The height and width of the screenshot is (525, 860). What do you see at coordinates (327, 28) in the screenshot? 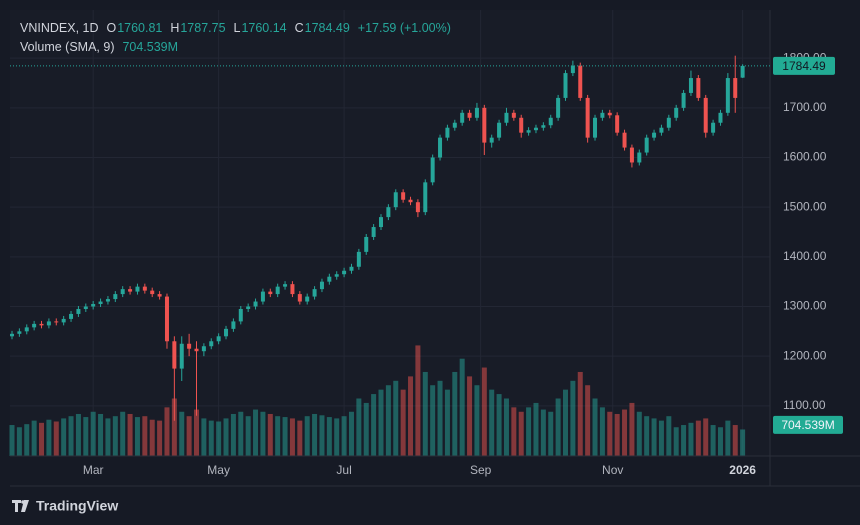
I see `ohlc-value: 1784.49` at bounding box center [327, 28].